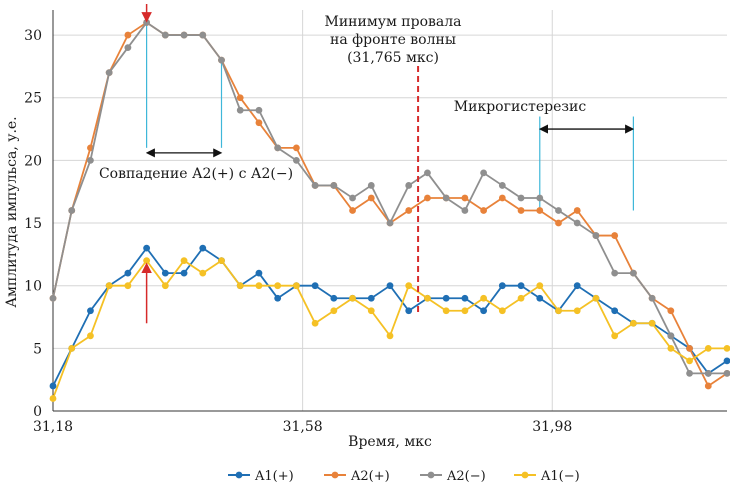 Image resolution: width=730 pixels, height=487 pixels. What do you see at coordinates (393, 22) in the screenshot?
I see `minimum-label-line: Минимум провала` at bounding box center [393, 22].